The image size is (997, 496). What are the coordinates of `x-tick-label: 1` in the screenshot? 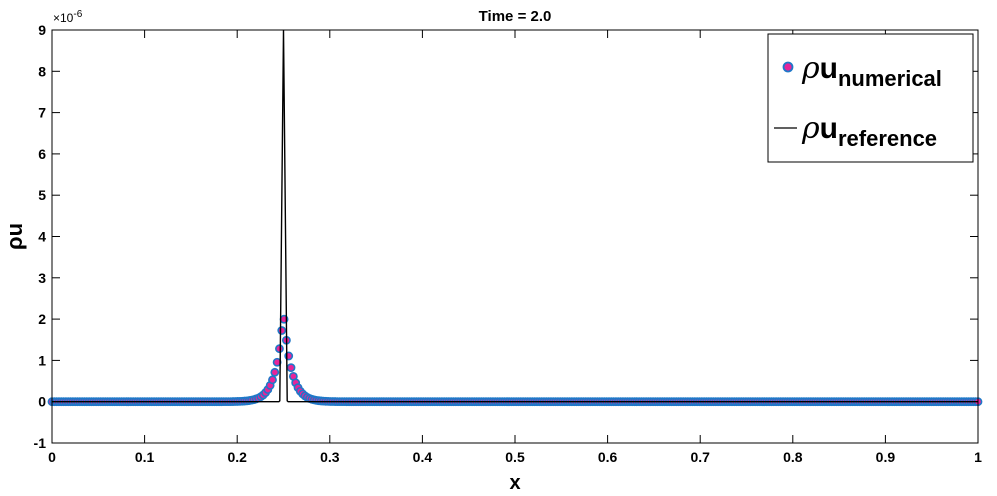 It's located at (978, 457).